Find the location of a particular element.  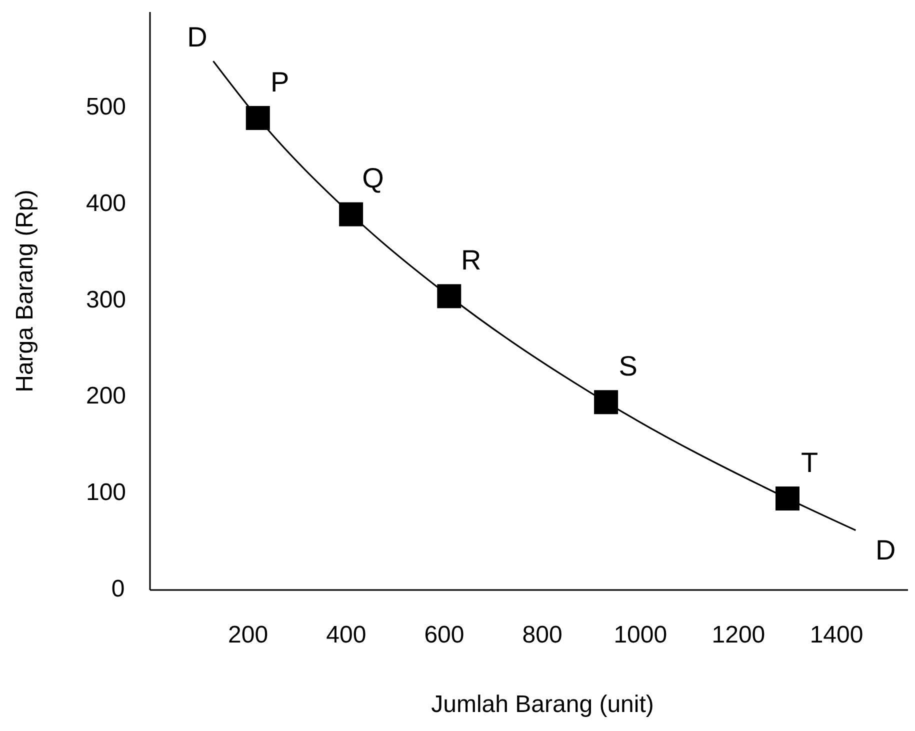

y-tick-label: 300 is located at coordinates (106, 300).